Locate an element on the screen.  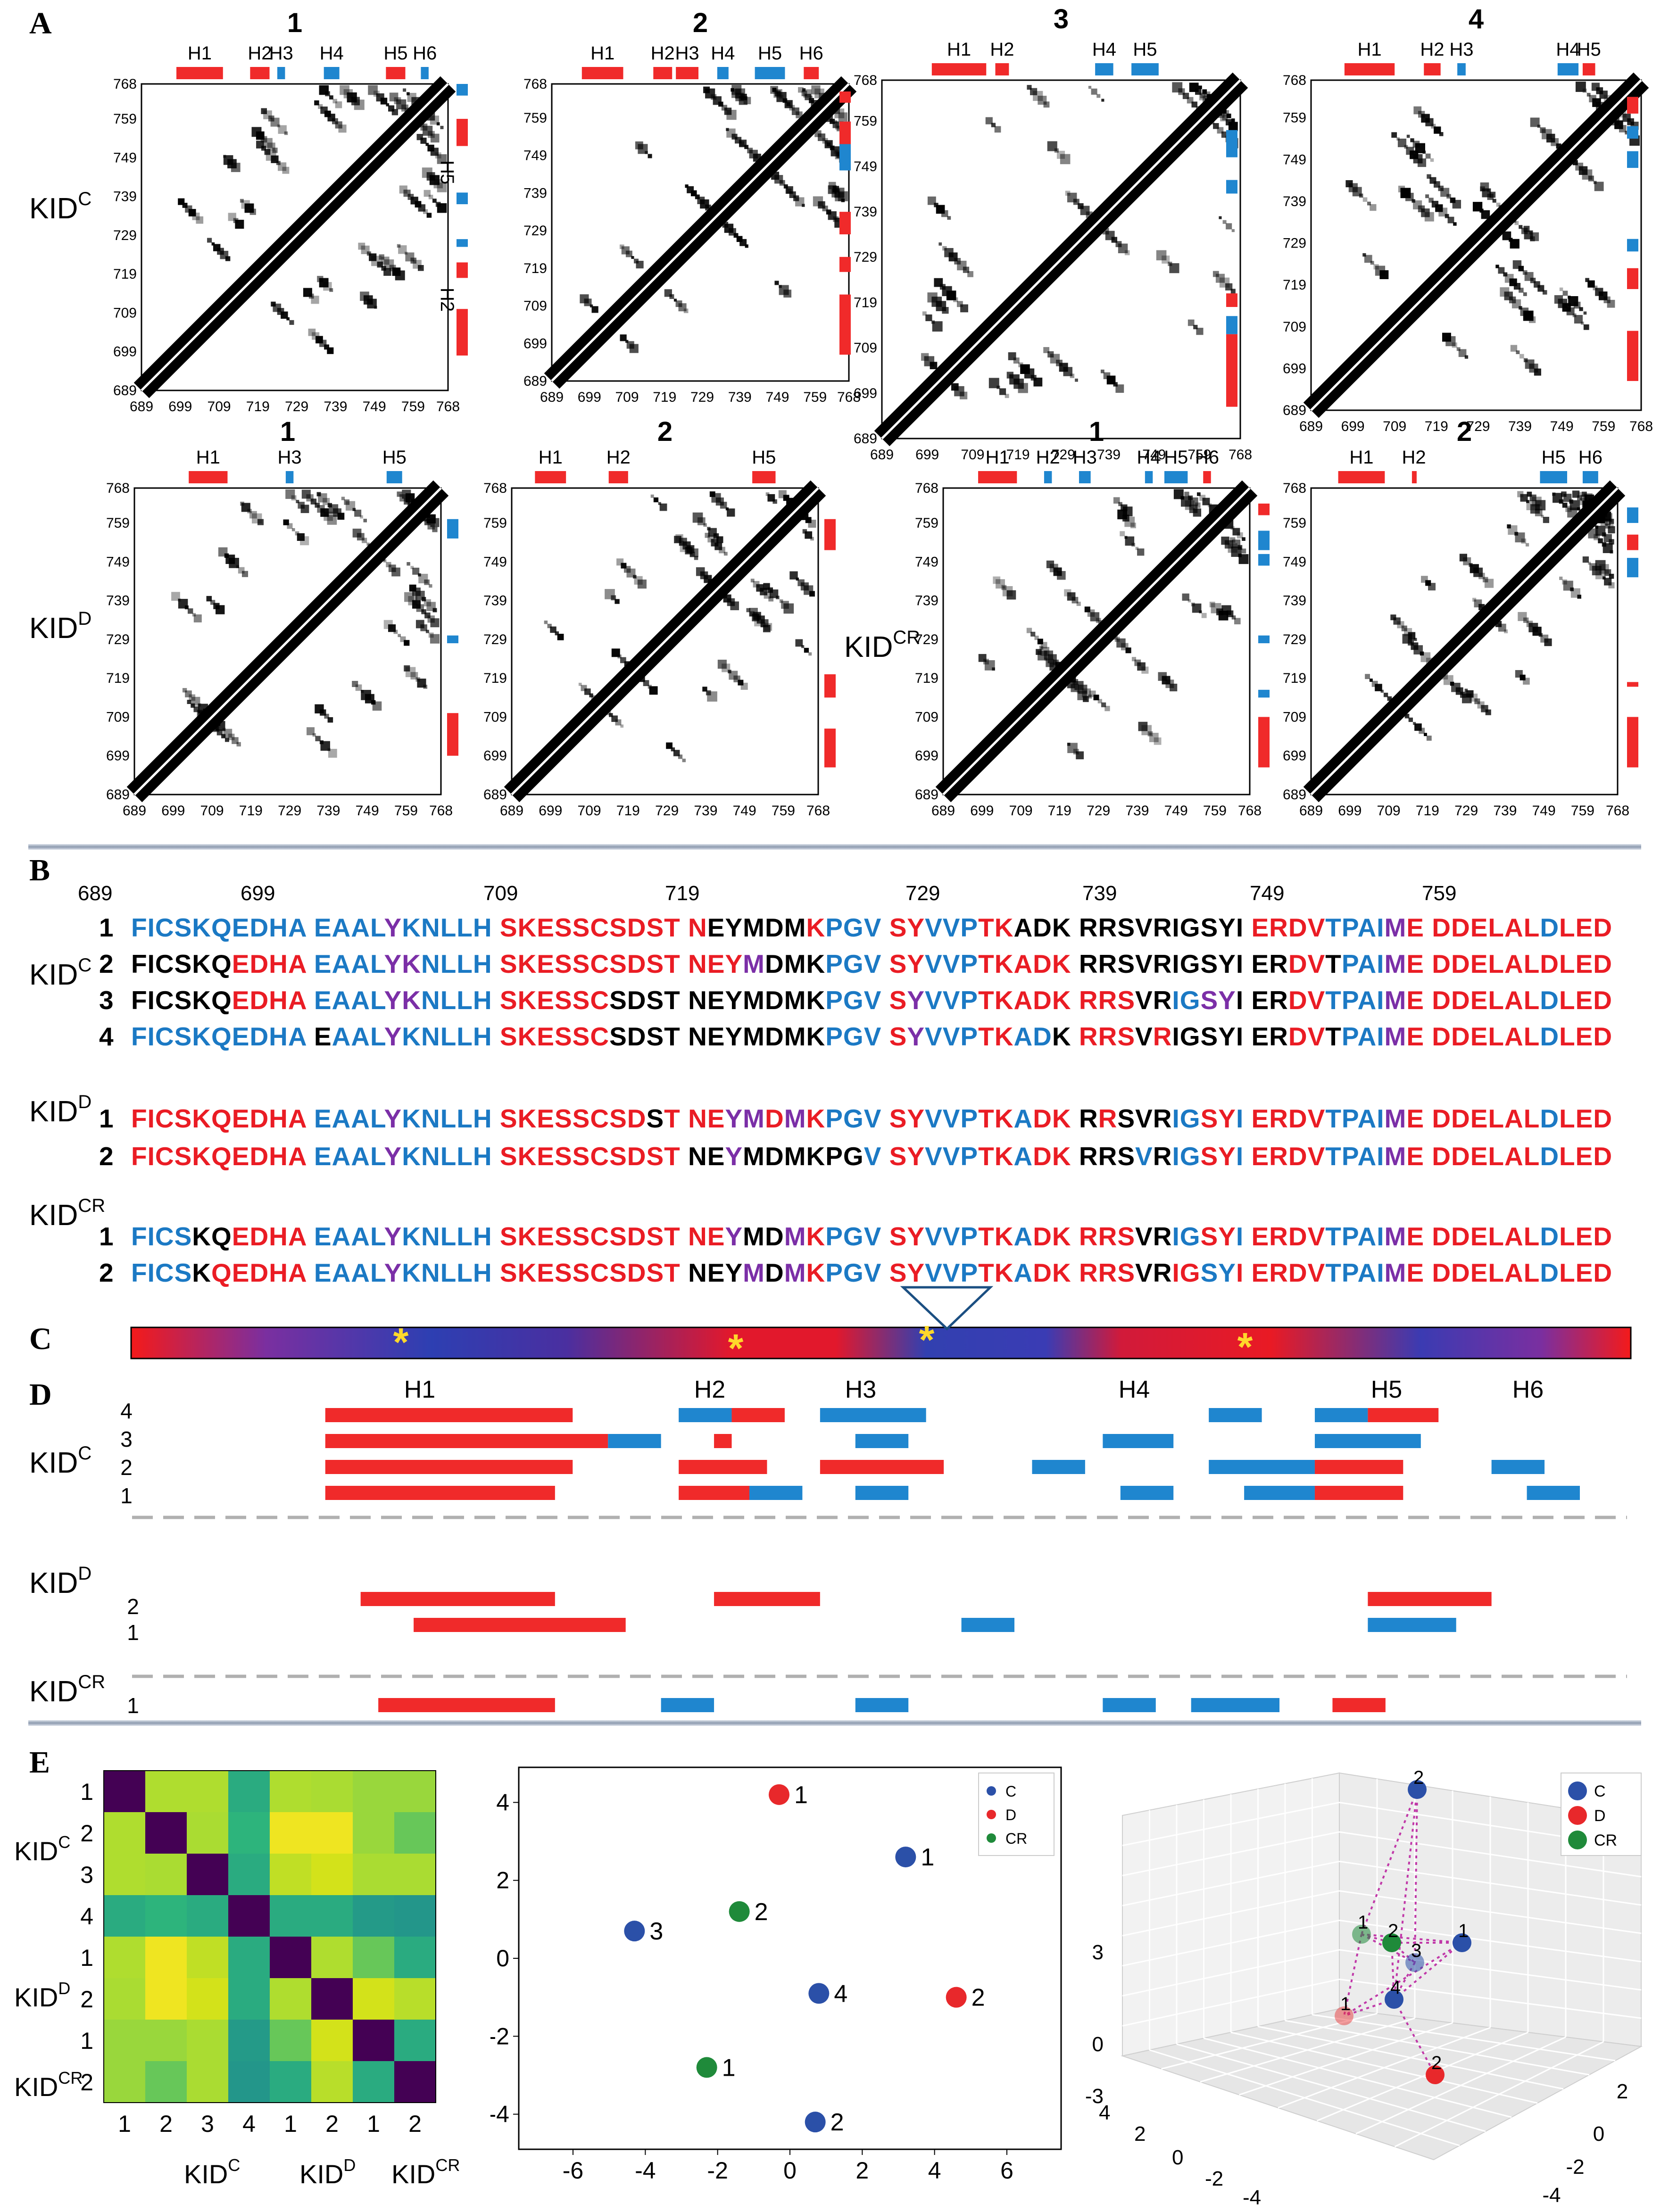
scatter-x-tick: 6 is located at coordinates (1006, 2170).